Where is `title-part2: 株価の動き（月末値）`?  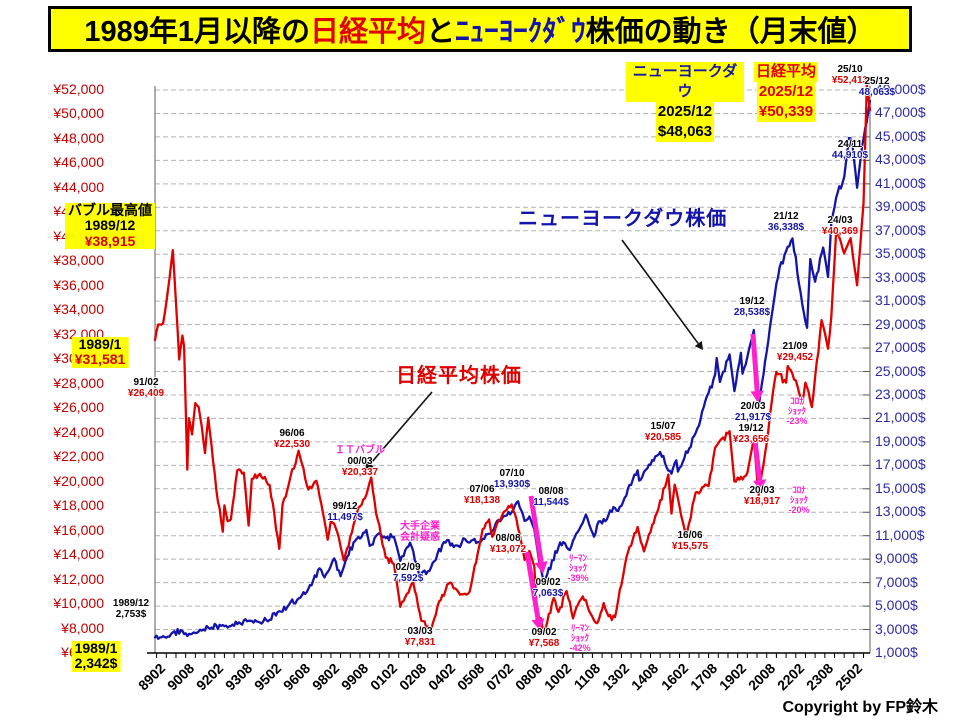 title-part2: 株価の動き（月末値） is located at coordinates (730, 32).